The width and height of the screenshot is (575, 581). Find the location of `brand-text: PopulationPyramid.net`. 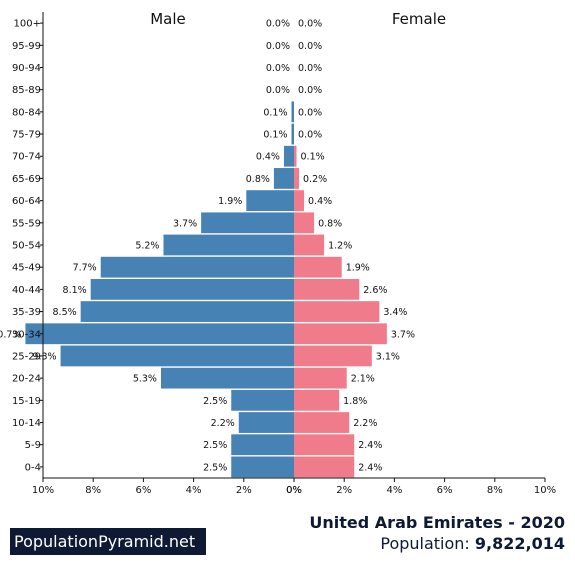

brand-text: PopulationPyramid.net is located at coordinates (105, 541).